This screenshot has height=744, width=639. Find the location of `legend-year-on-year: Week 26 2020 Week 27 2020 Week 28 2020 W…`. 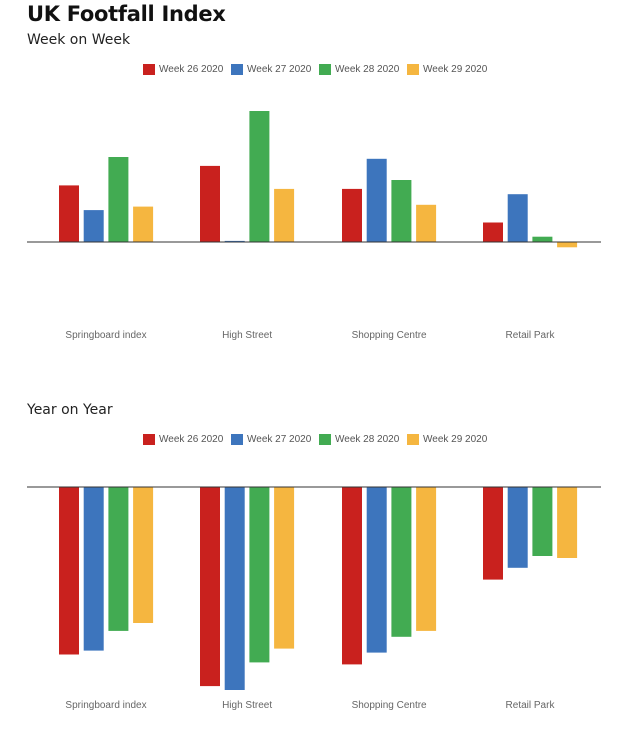

legend-year-on-year: Week 26 2020 Week 27 2020 Week 28 2020 W… is located at coordinates (319, 441).